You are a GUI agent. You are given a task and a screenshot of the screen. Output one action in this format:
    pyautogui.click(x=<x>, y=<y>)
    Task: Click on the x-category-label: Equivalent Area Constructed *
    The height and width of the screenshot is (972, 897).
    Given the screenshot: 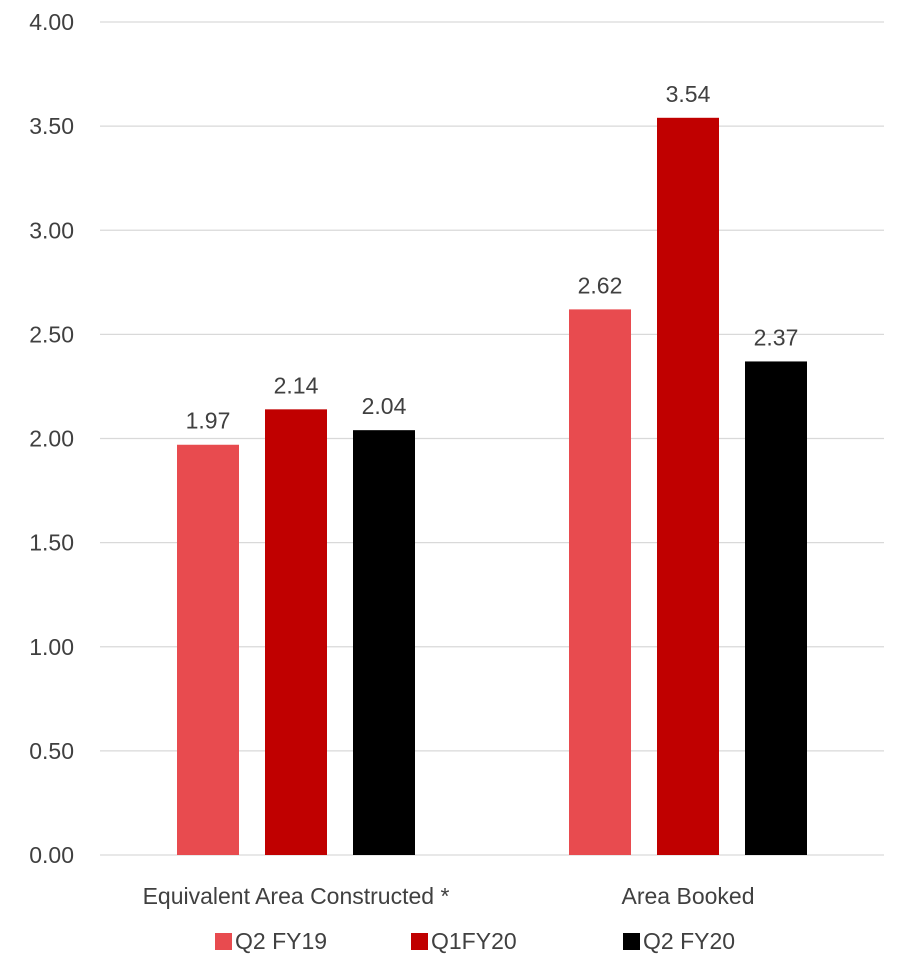 What is the action you would take?
    pyautogui.click(x=296, y=896)
    